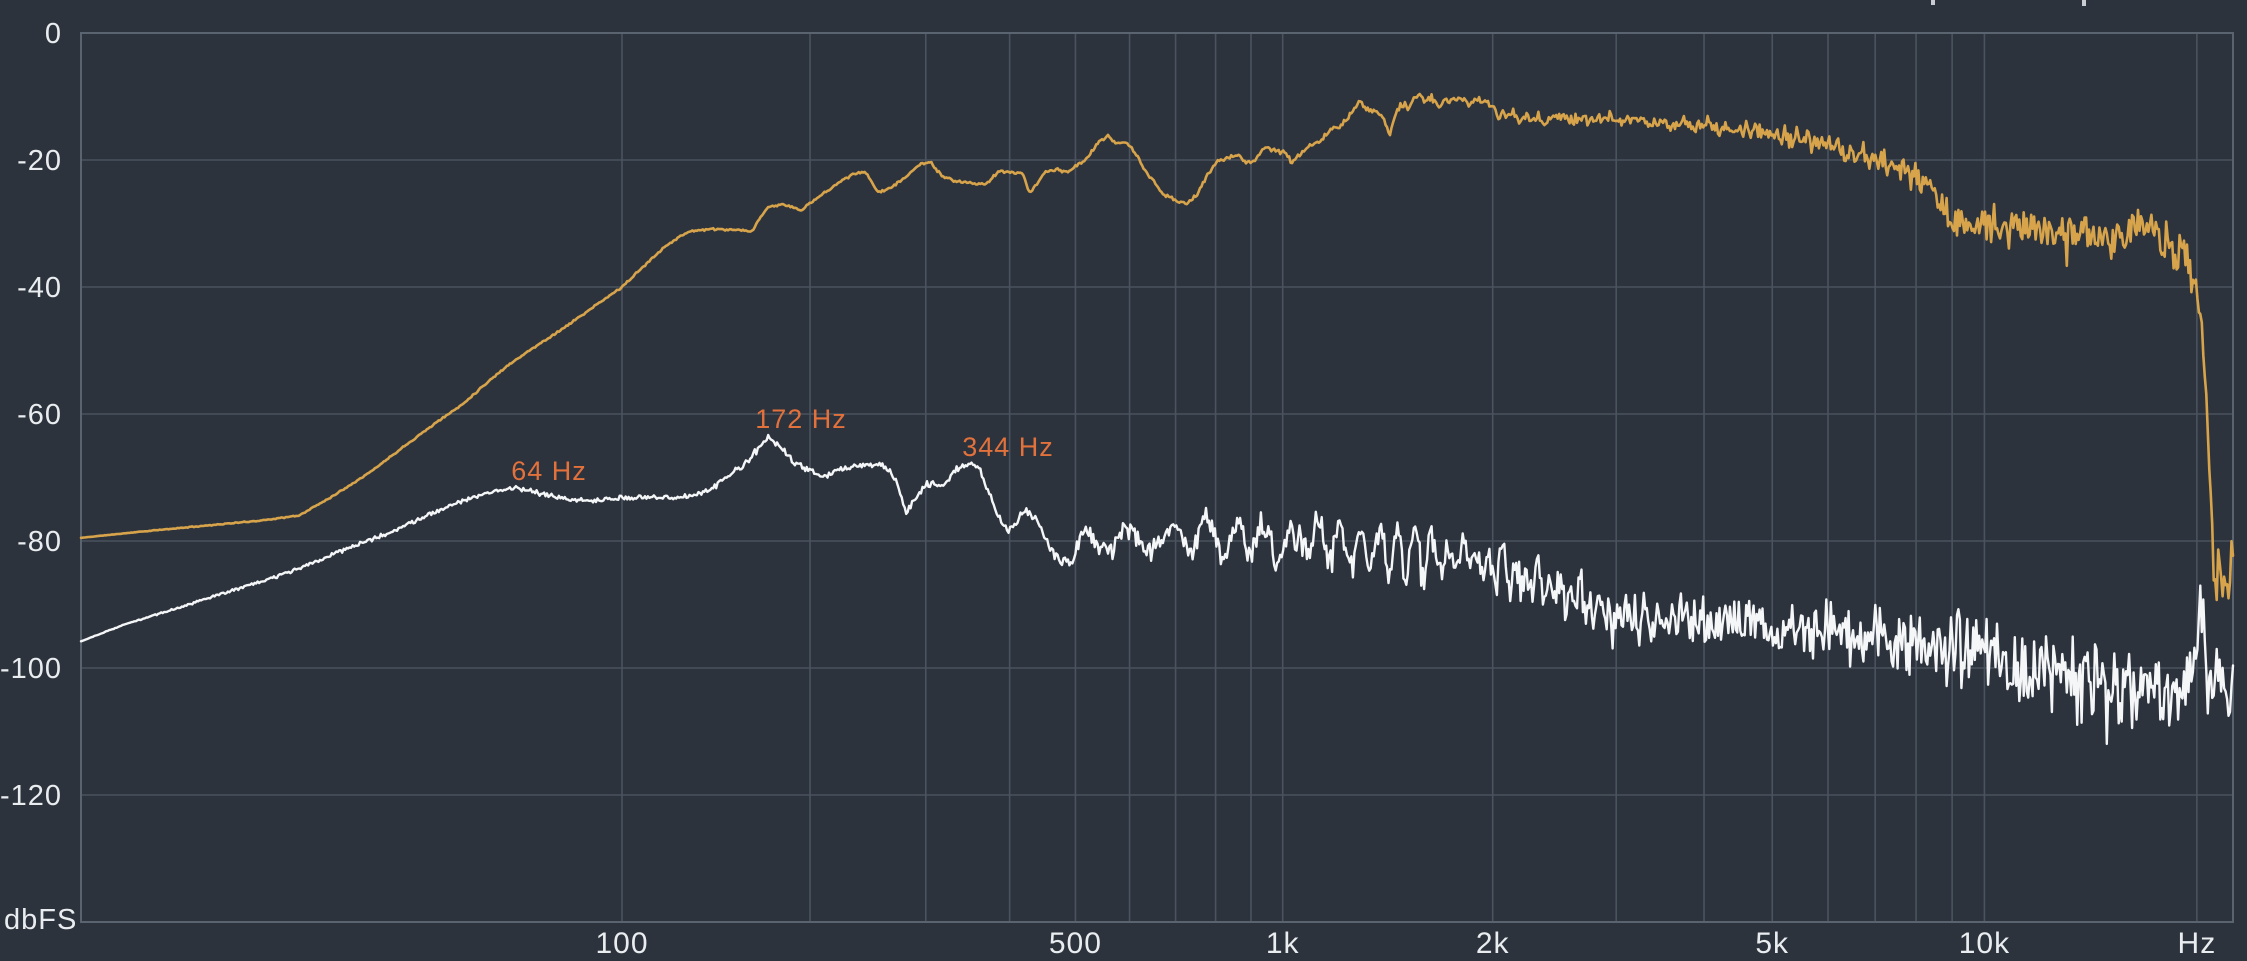 The image size is (2247, 961). Describe the element at coordinates (39, 542) in the screenshot. I see `y-tick-label--80: -80` at that location.